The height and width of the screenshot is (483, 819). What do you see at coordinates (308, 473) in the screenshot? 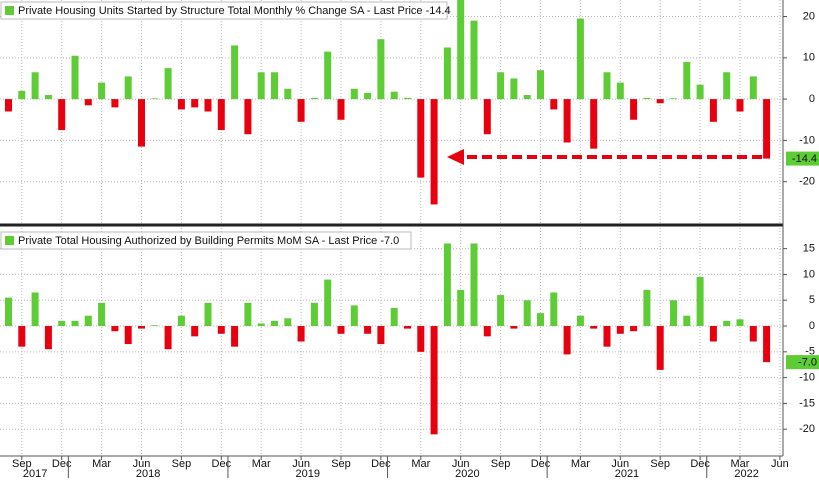
I see `year-label: 2019` at bounding box center [308, 473].